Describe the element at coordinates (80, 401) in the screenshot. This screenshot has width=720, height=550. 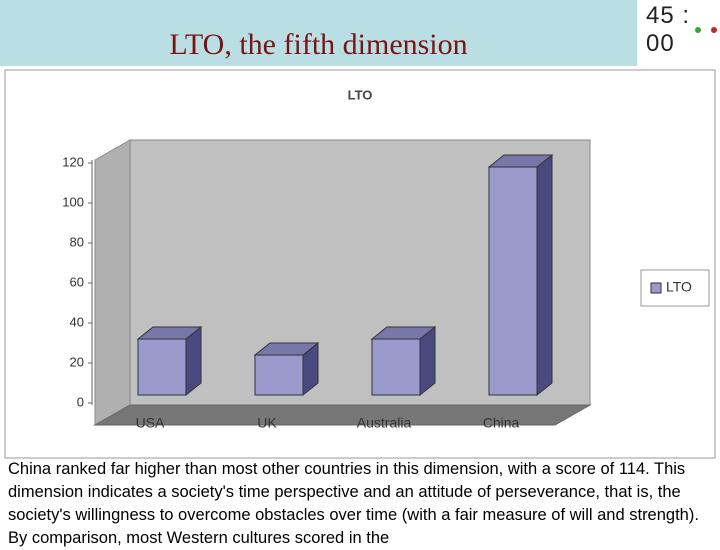
I see `y-tick-label: 0` at that location.